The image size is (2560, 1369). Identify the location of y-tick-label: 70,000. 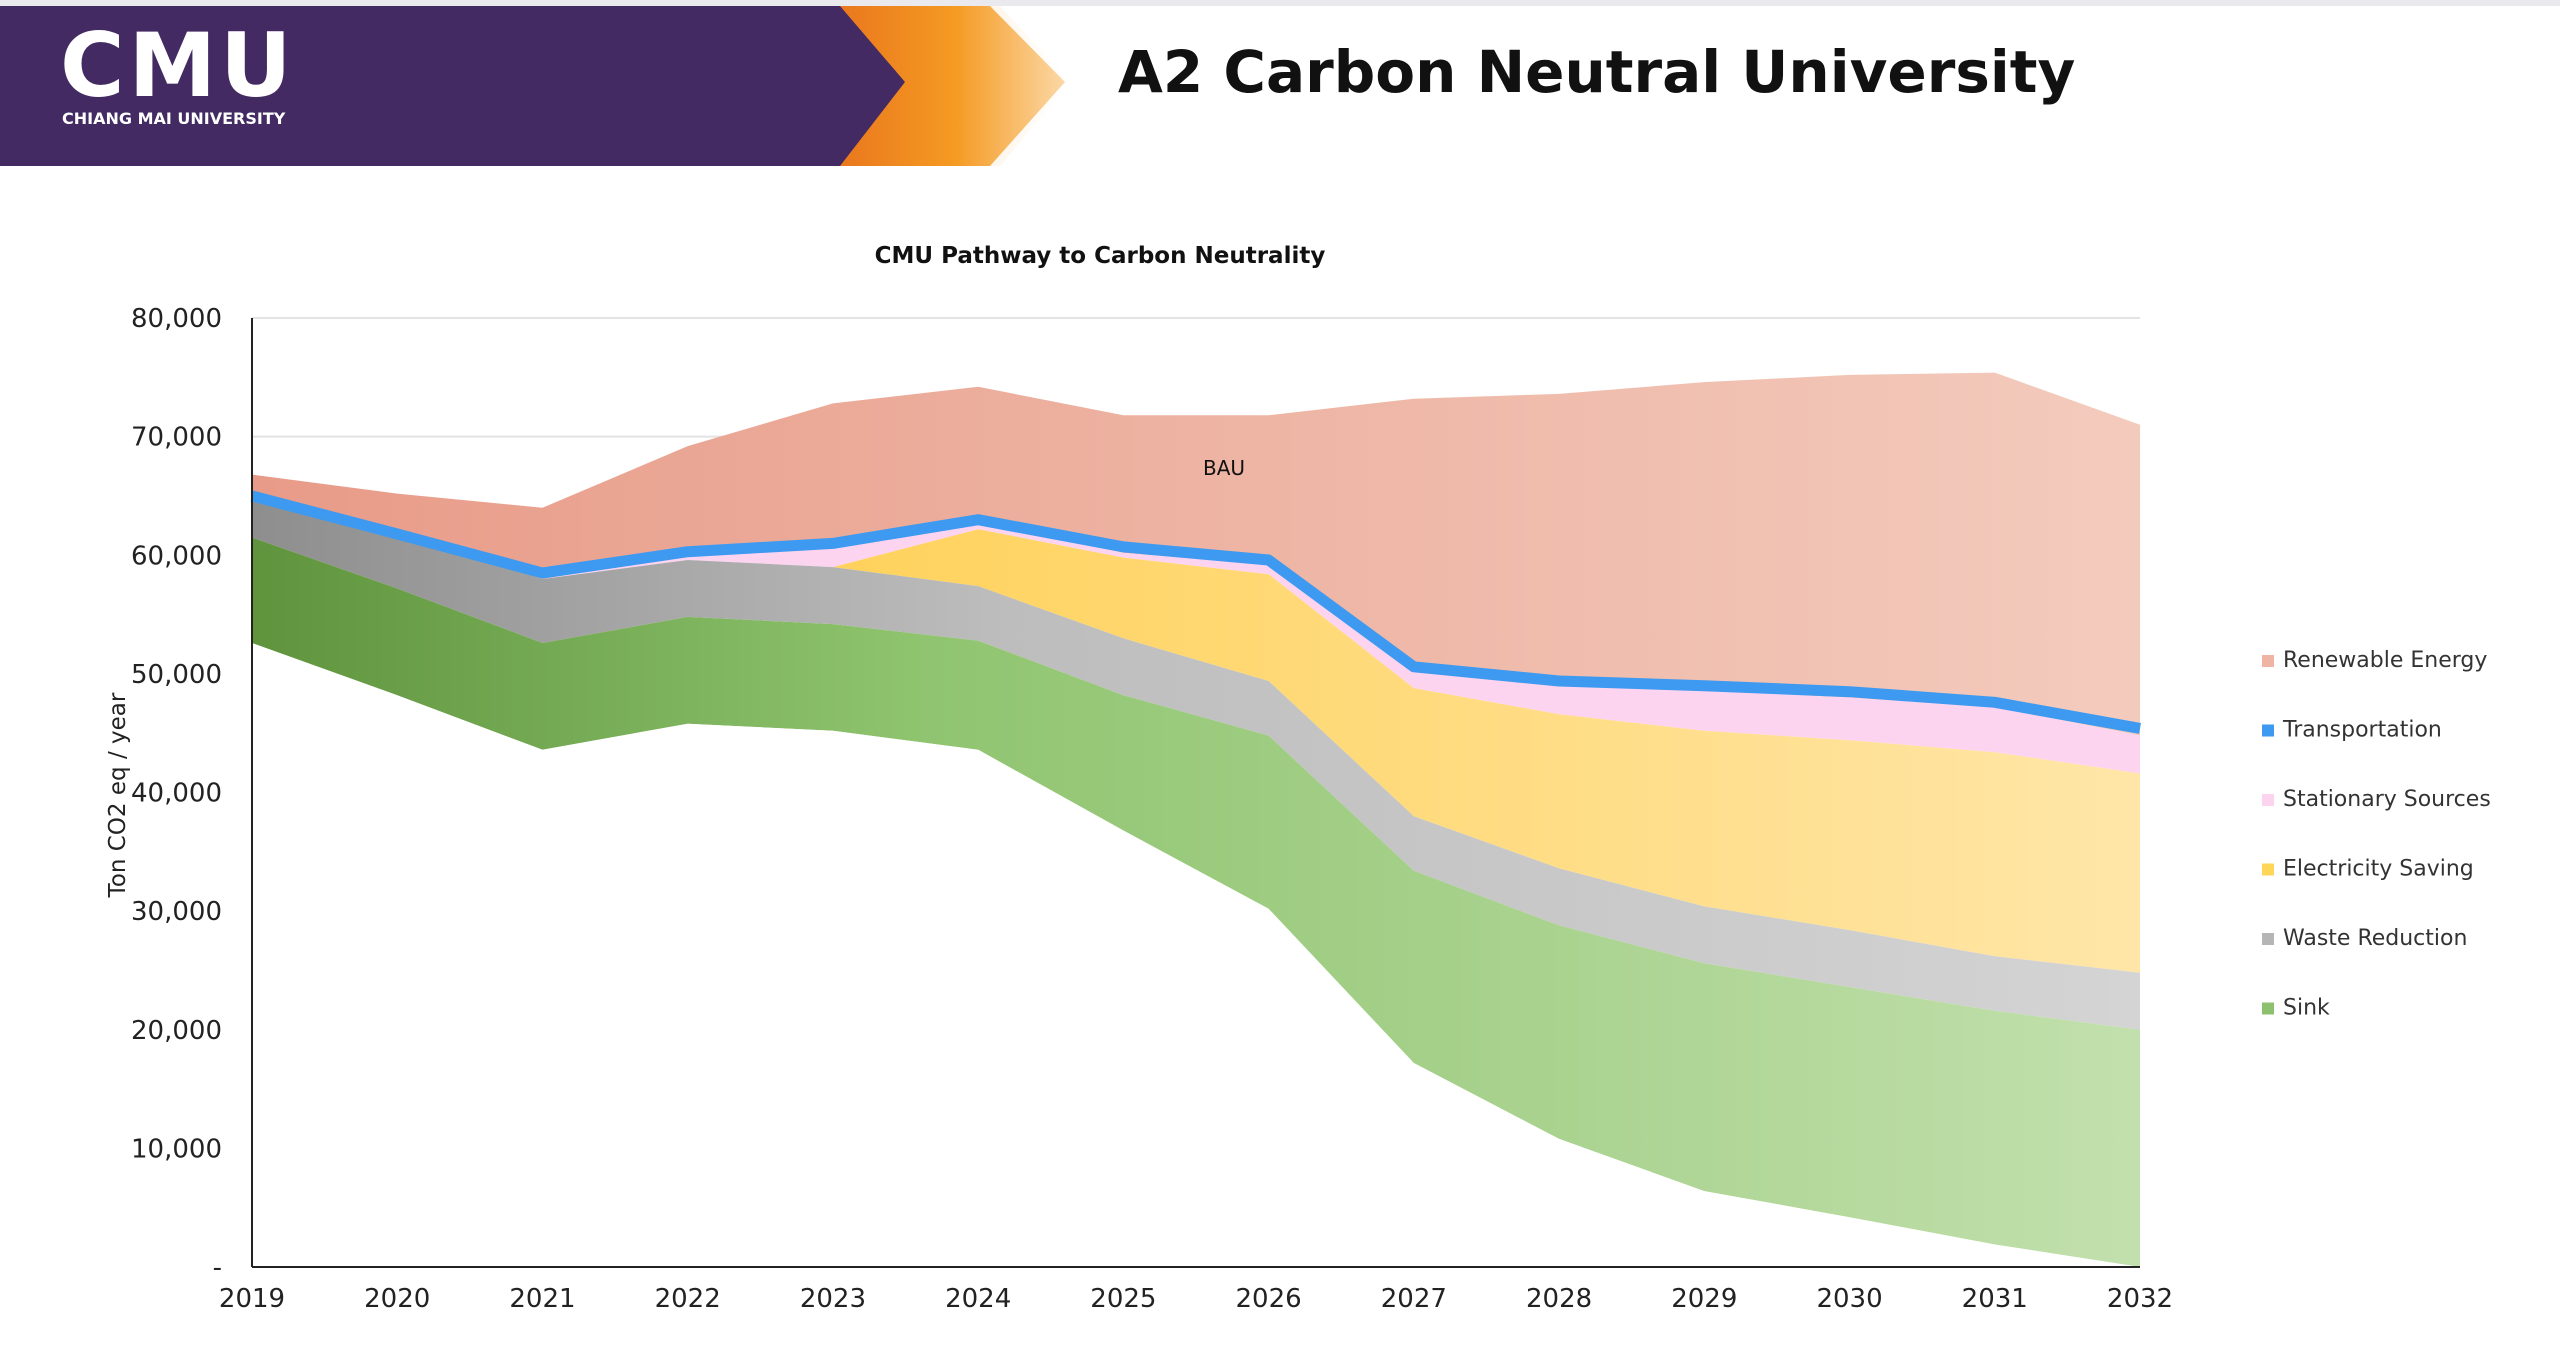
(176, 438).